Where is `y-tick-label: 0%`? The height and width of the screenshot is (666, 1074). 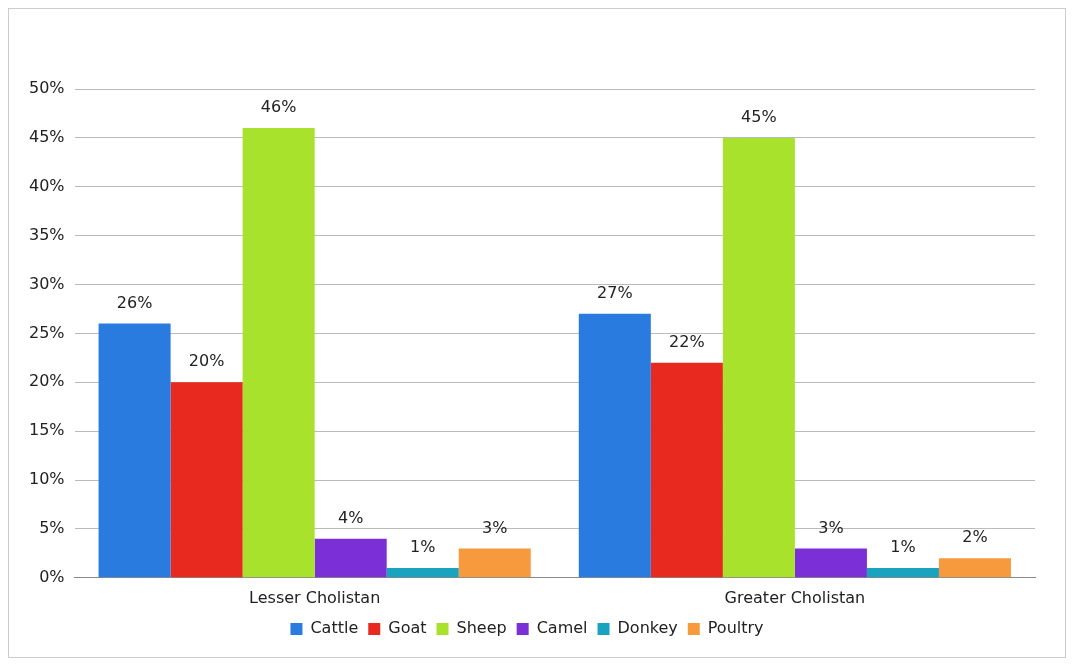 y-tick-label: 0% is located at coordinates (52, 576).